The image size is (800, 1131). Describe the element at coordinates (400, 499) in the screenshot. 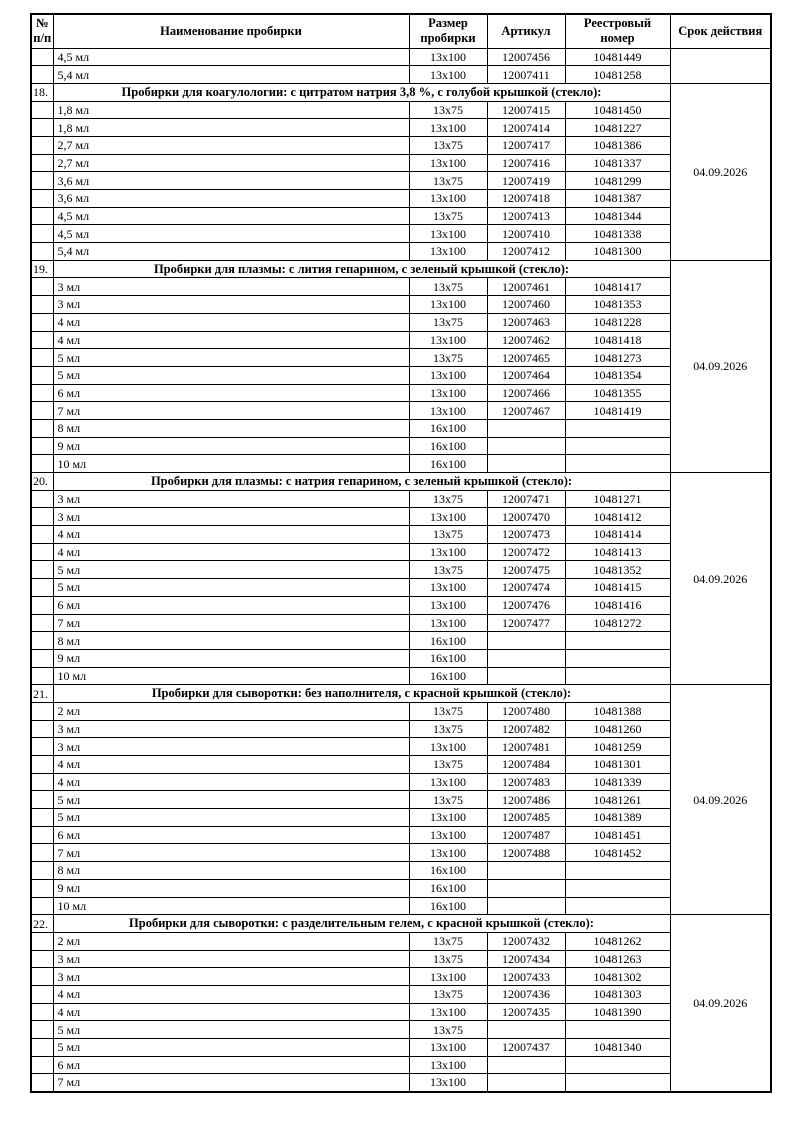

I see `table-row: 3 мл 13x75 12007471 10481271` at that location.